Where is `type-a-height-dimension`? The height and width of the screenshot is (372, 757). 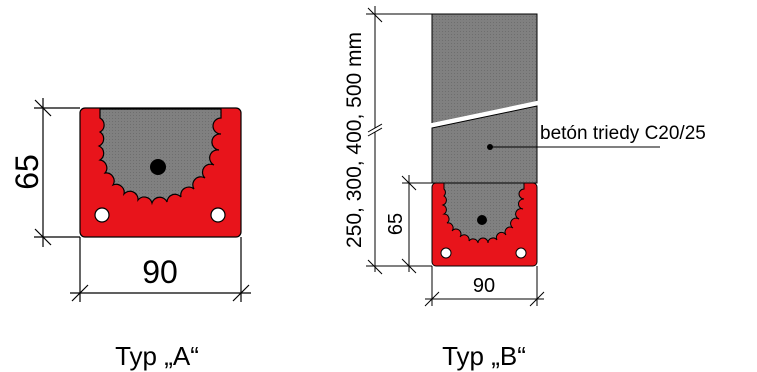
type-a-height-dimension is located at coordinates (57, 172).